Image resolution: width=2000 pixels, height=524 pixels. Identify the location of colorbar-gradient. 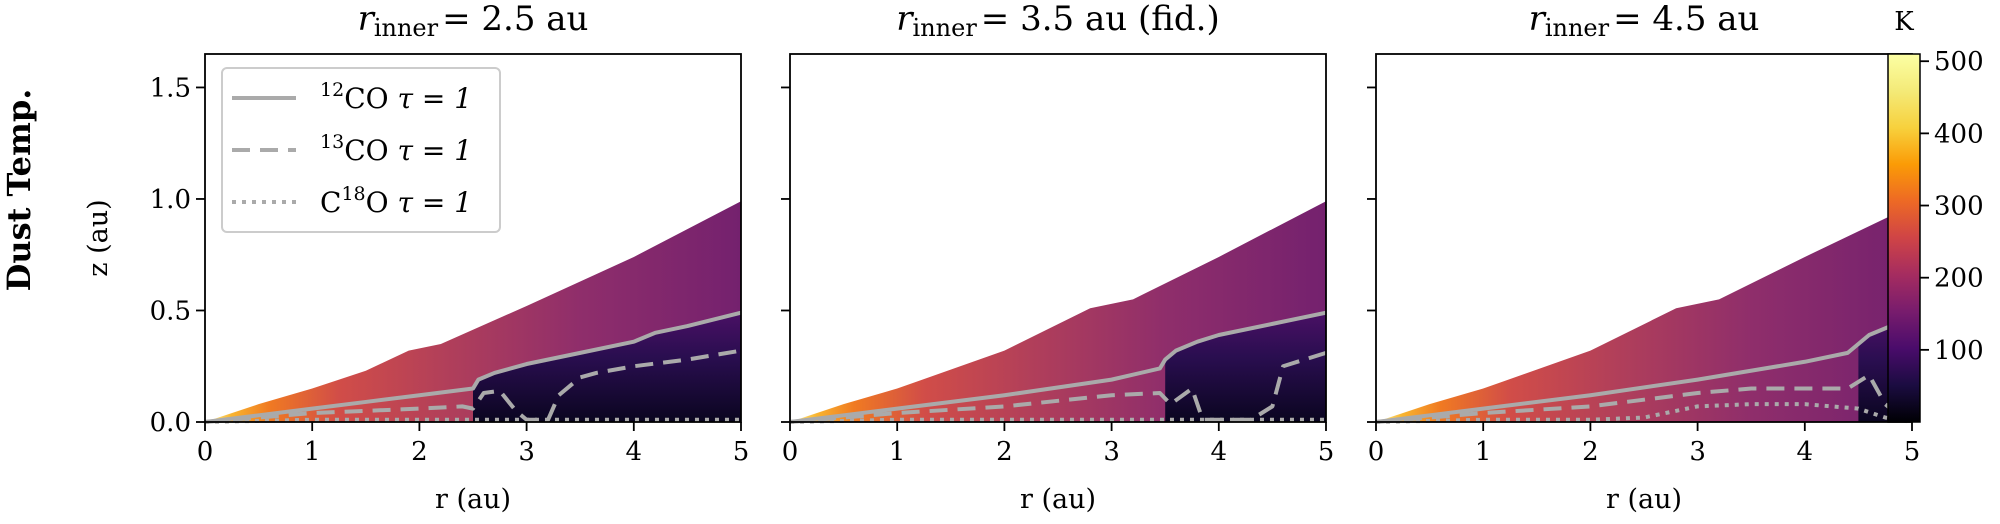
(1904, 238).